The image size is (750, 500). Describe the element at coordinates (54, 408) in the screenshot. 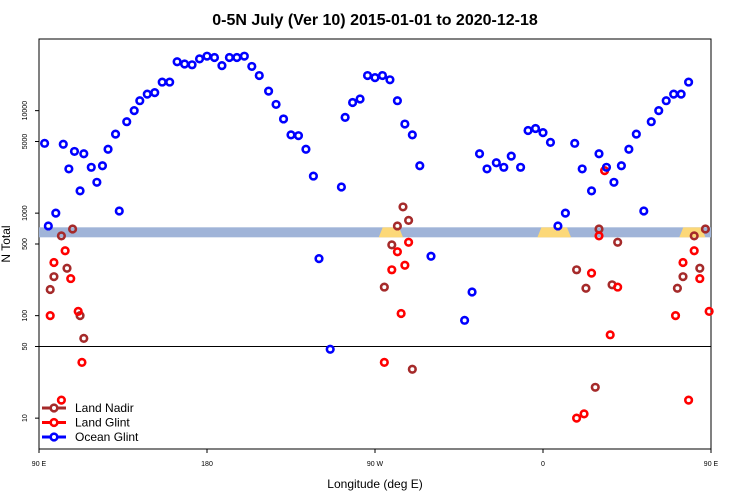

I see `land-nadir-legend-marker` at that location.